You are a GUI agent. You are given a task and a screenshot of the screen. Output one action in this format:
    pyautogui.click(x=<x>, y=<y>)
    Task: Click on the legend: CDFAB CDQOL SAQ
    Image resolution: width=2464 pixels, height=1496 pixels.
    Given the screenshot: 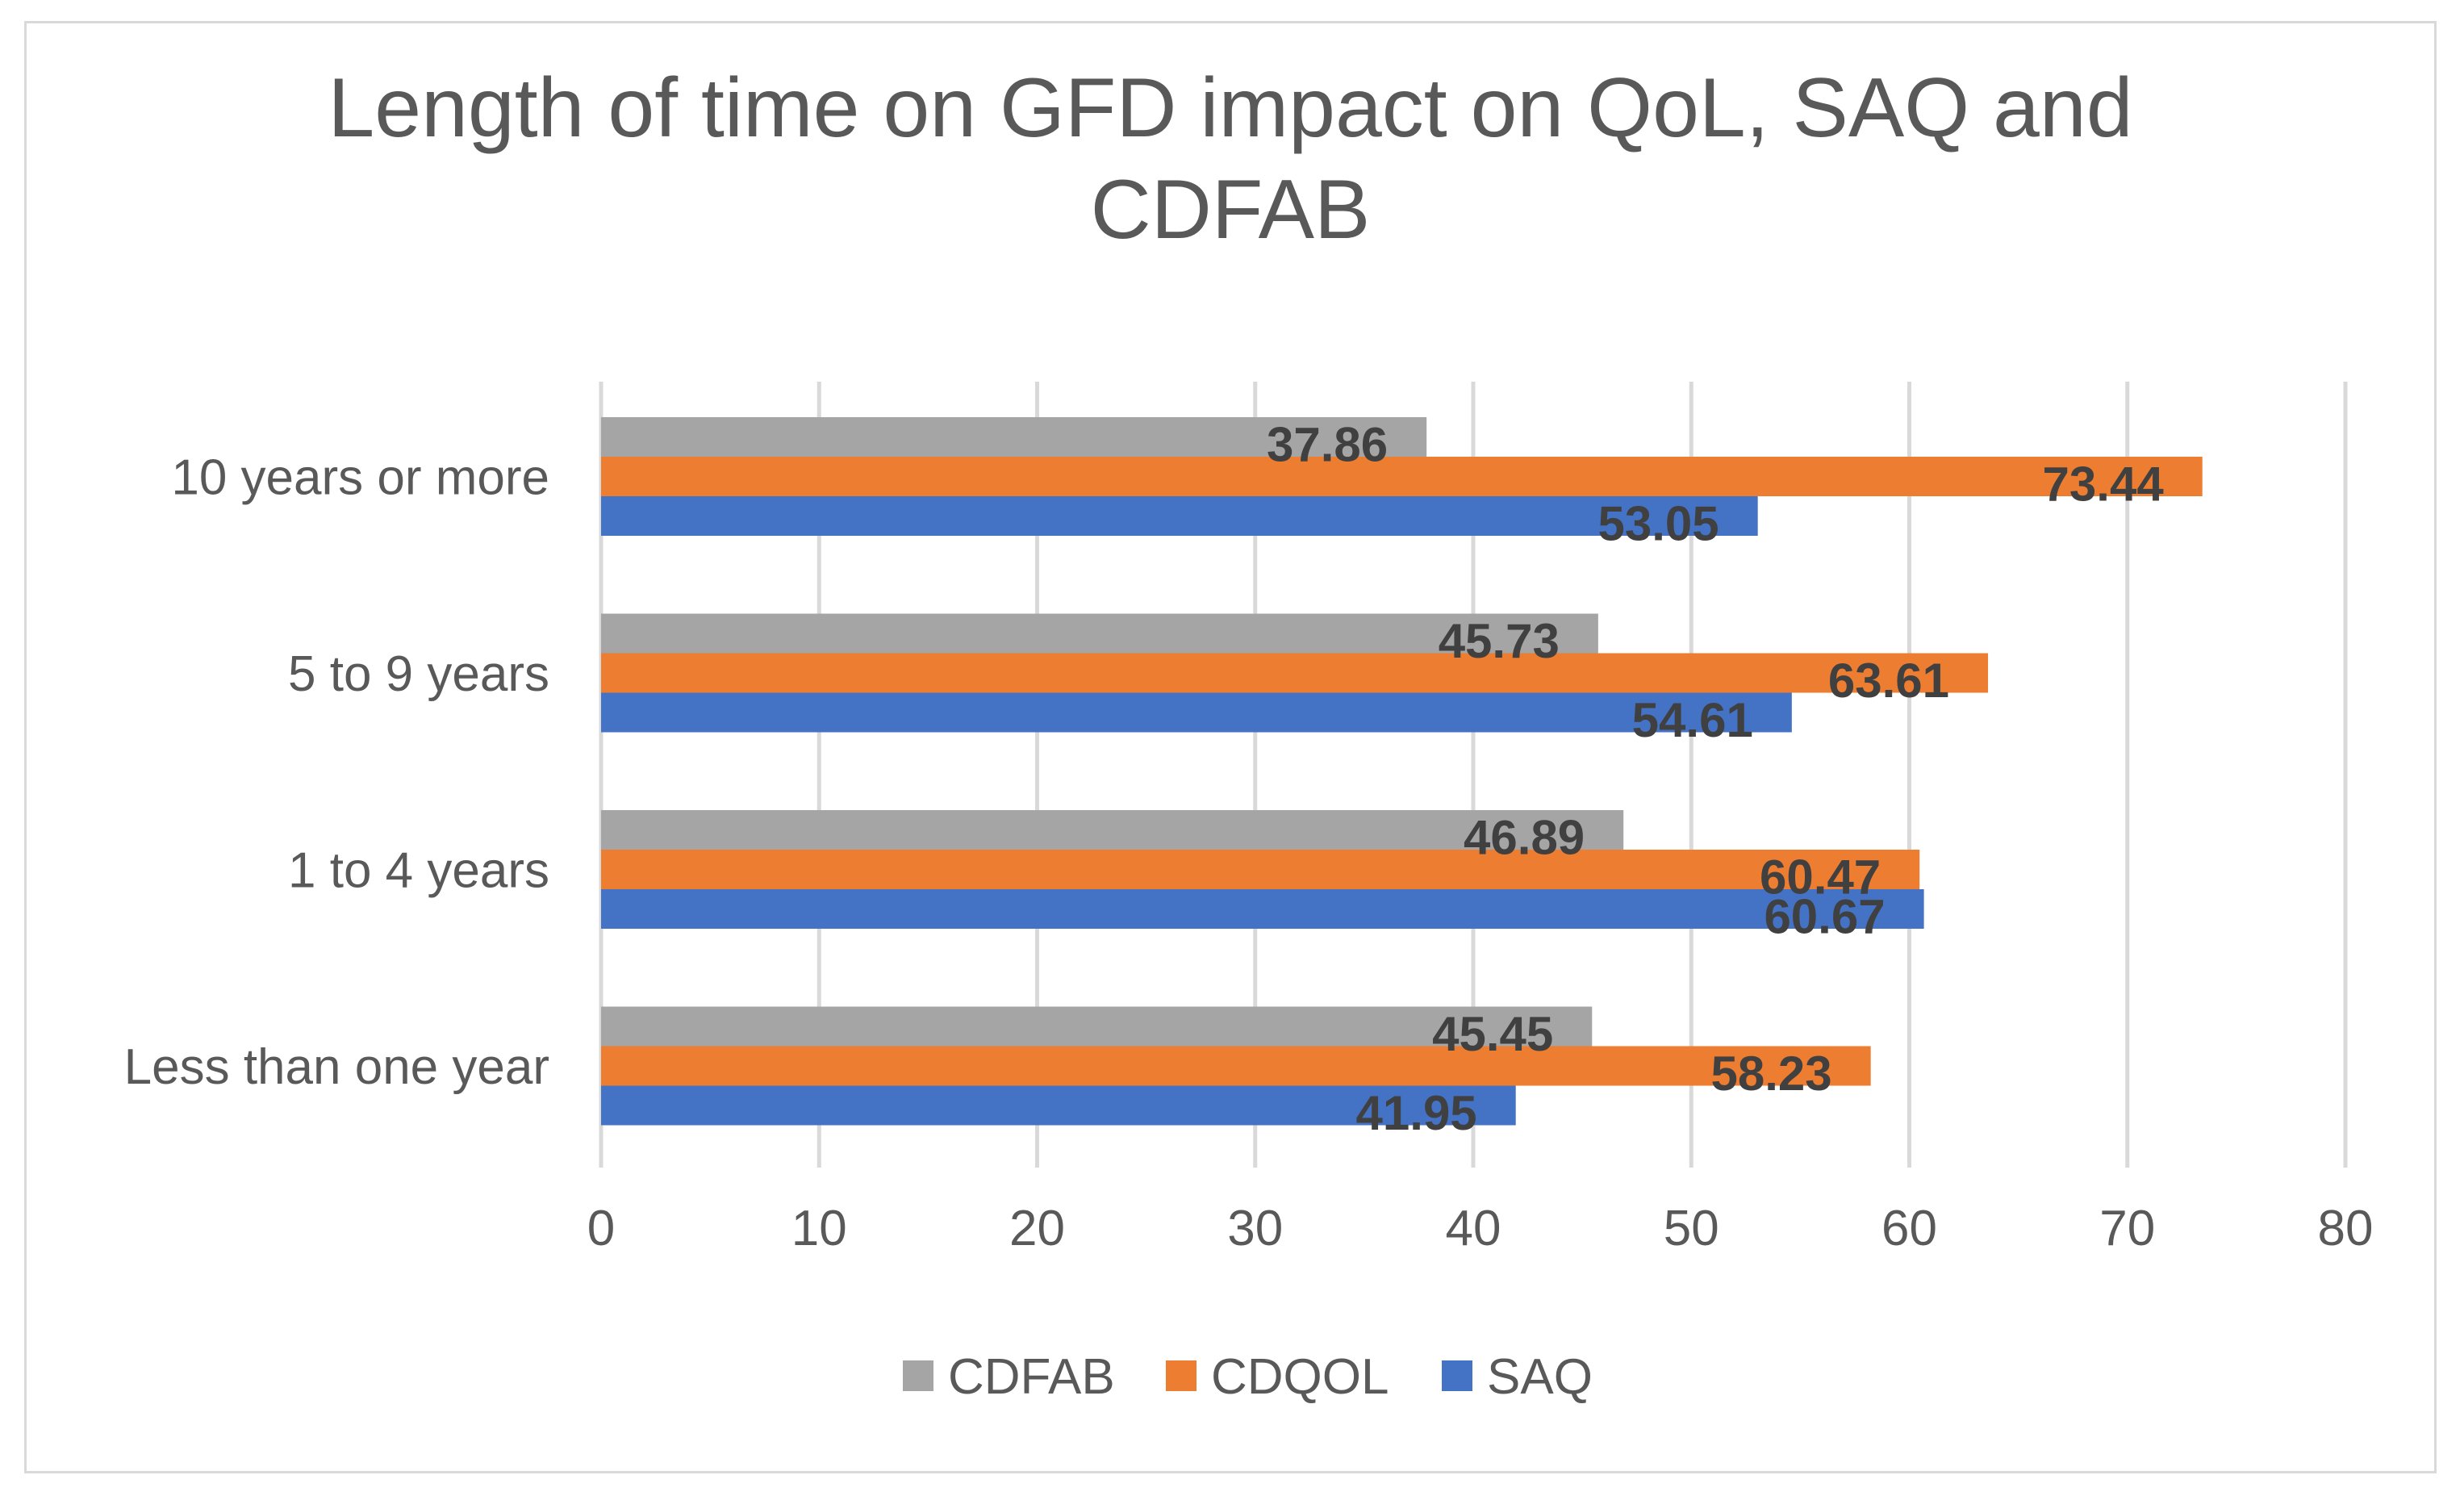 What is the action you would take?
    pyautogui.click(x=1248, y=1377)
    